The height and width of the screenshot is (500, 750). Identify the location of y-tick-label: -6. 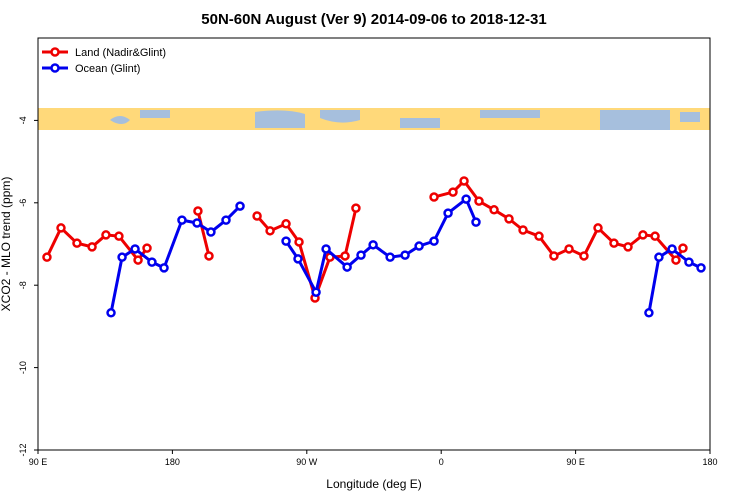
(23, 203).